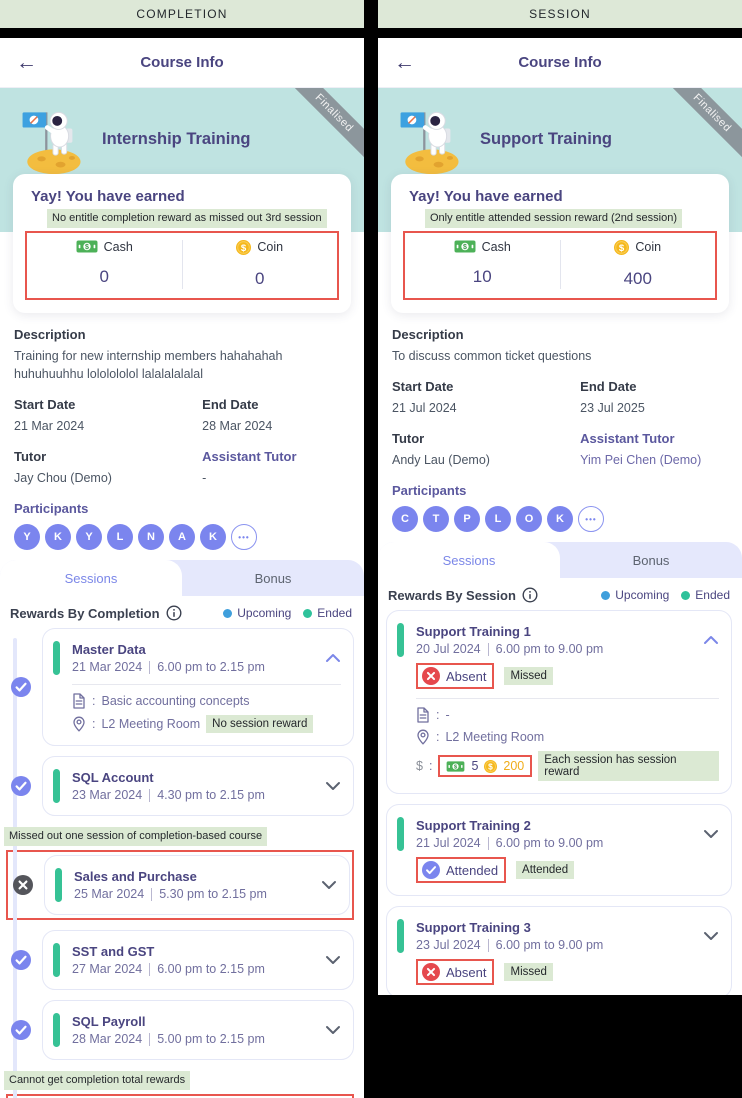 The width and height of the screenshot is (742, 1098). I want to click on avatar: C, so click(405, 519).